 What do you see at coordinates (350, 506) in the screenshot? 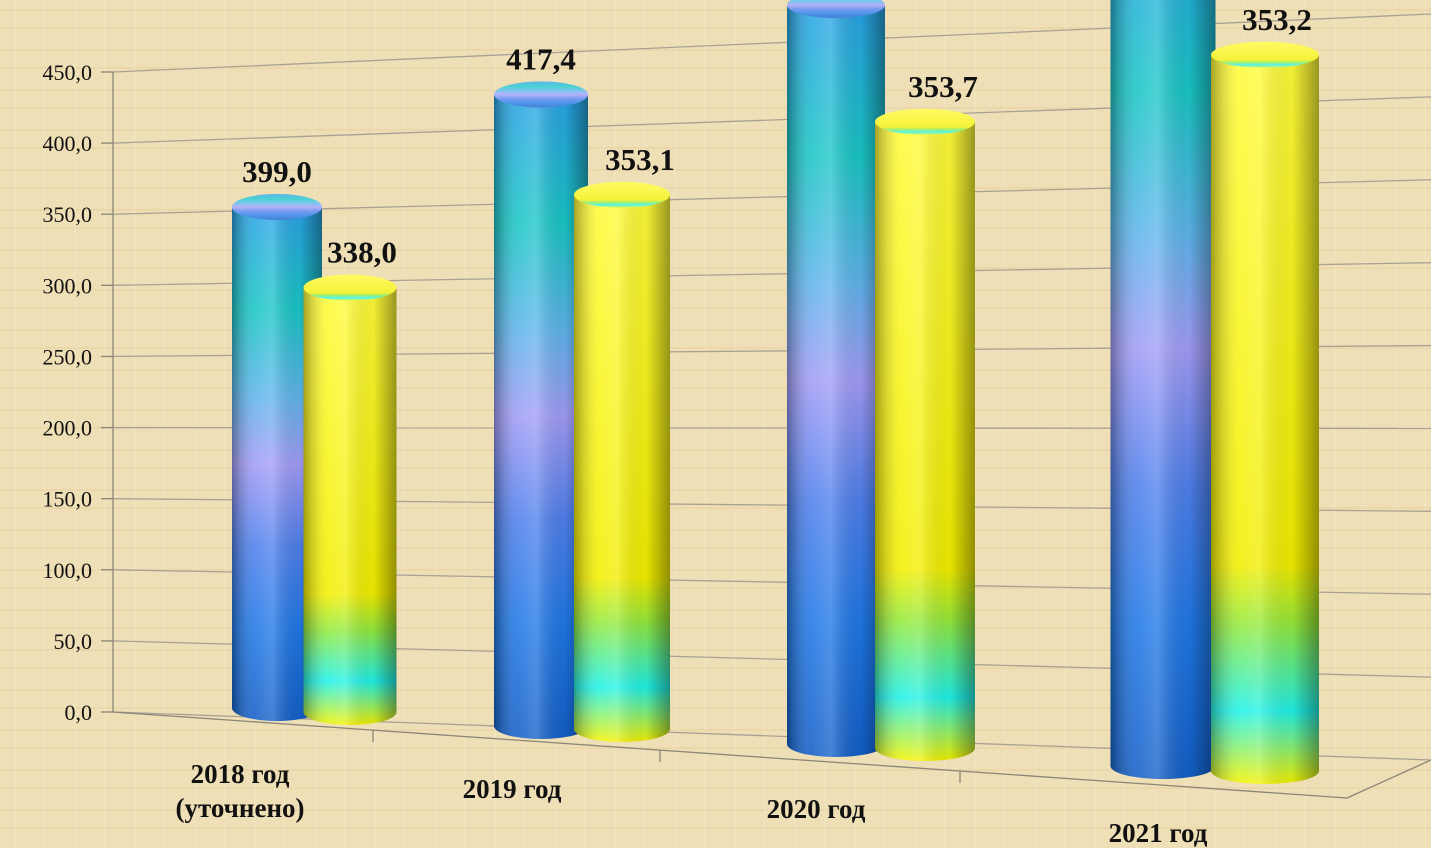
I see `bar-s2-c1-shading` at bounding box center [350, 506].